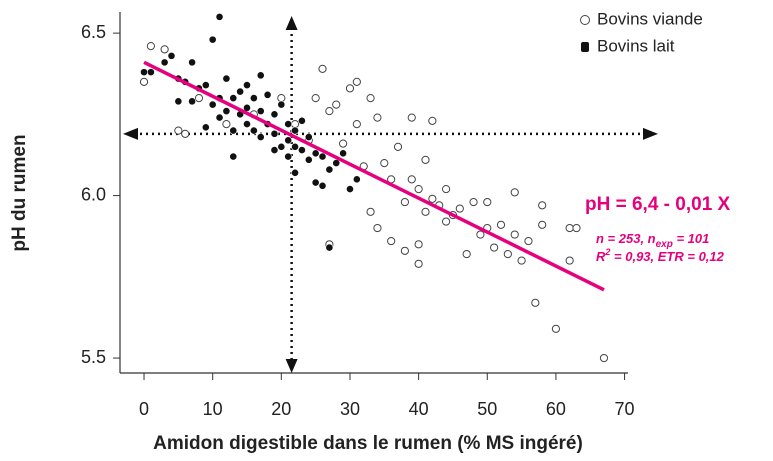  What do you see at coordinates (626, 238) in the screenshot?
I see `stats-text: n = 253, n` at bounding box center [626, 238].